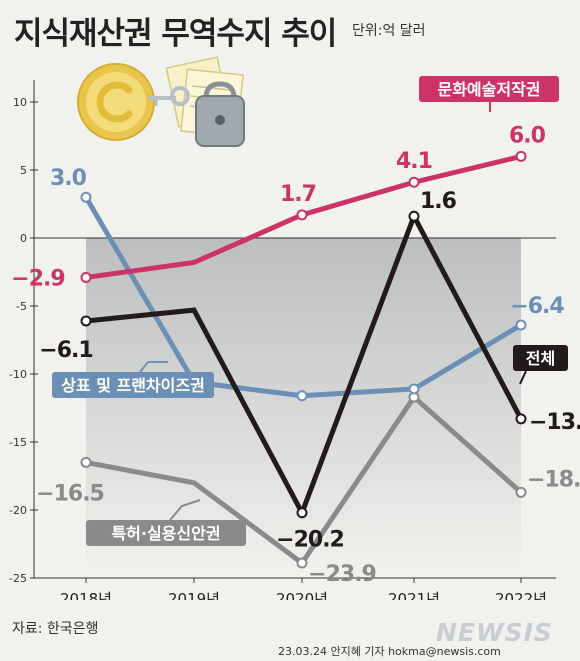 Image resolution: width=580 pixels, height=661 pixels. I want to click on x-tick-label: 2020년, so click(302, 595).